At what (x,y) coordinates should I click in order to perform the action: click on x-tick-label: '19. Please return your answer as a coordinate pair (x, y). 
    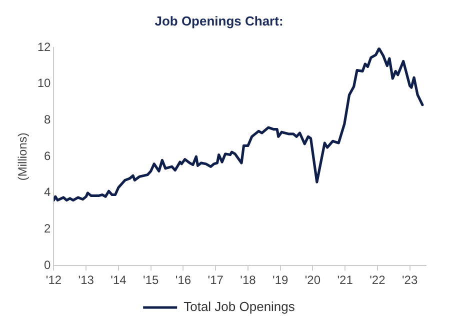
    Looking at the image, I should click on (280, 280).